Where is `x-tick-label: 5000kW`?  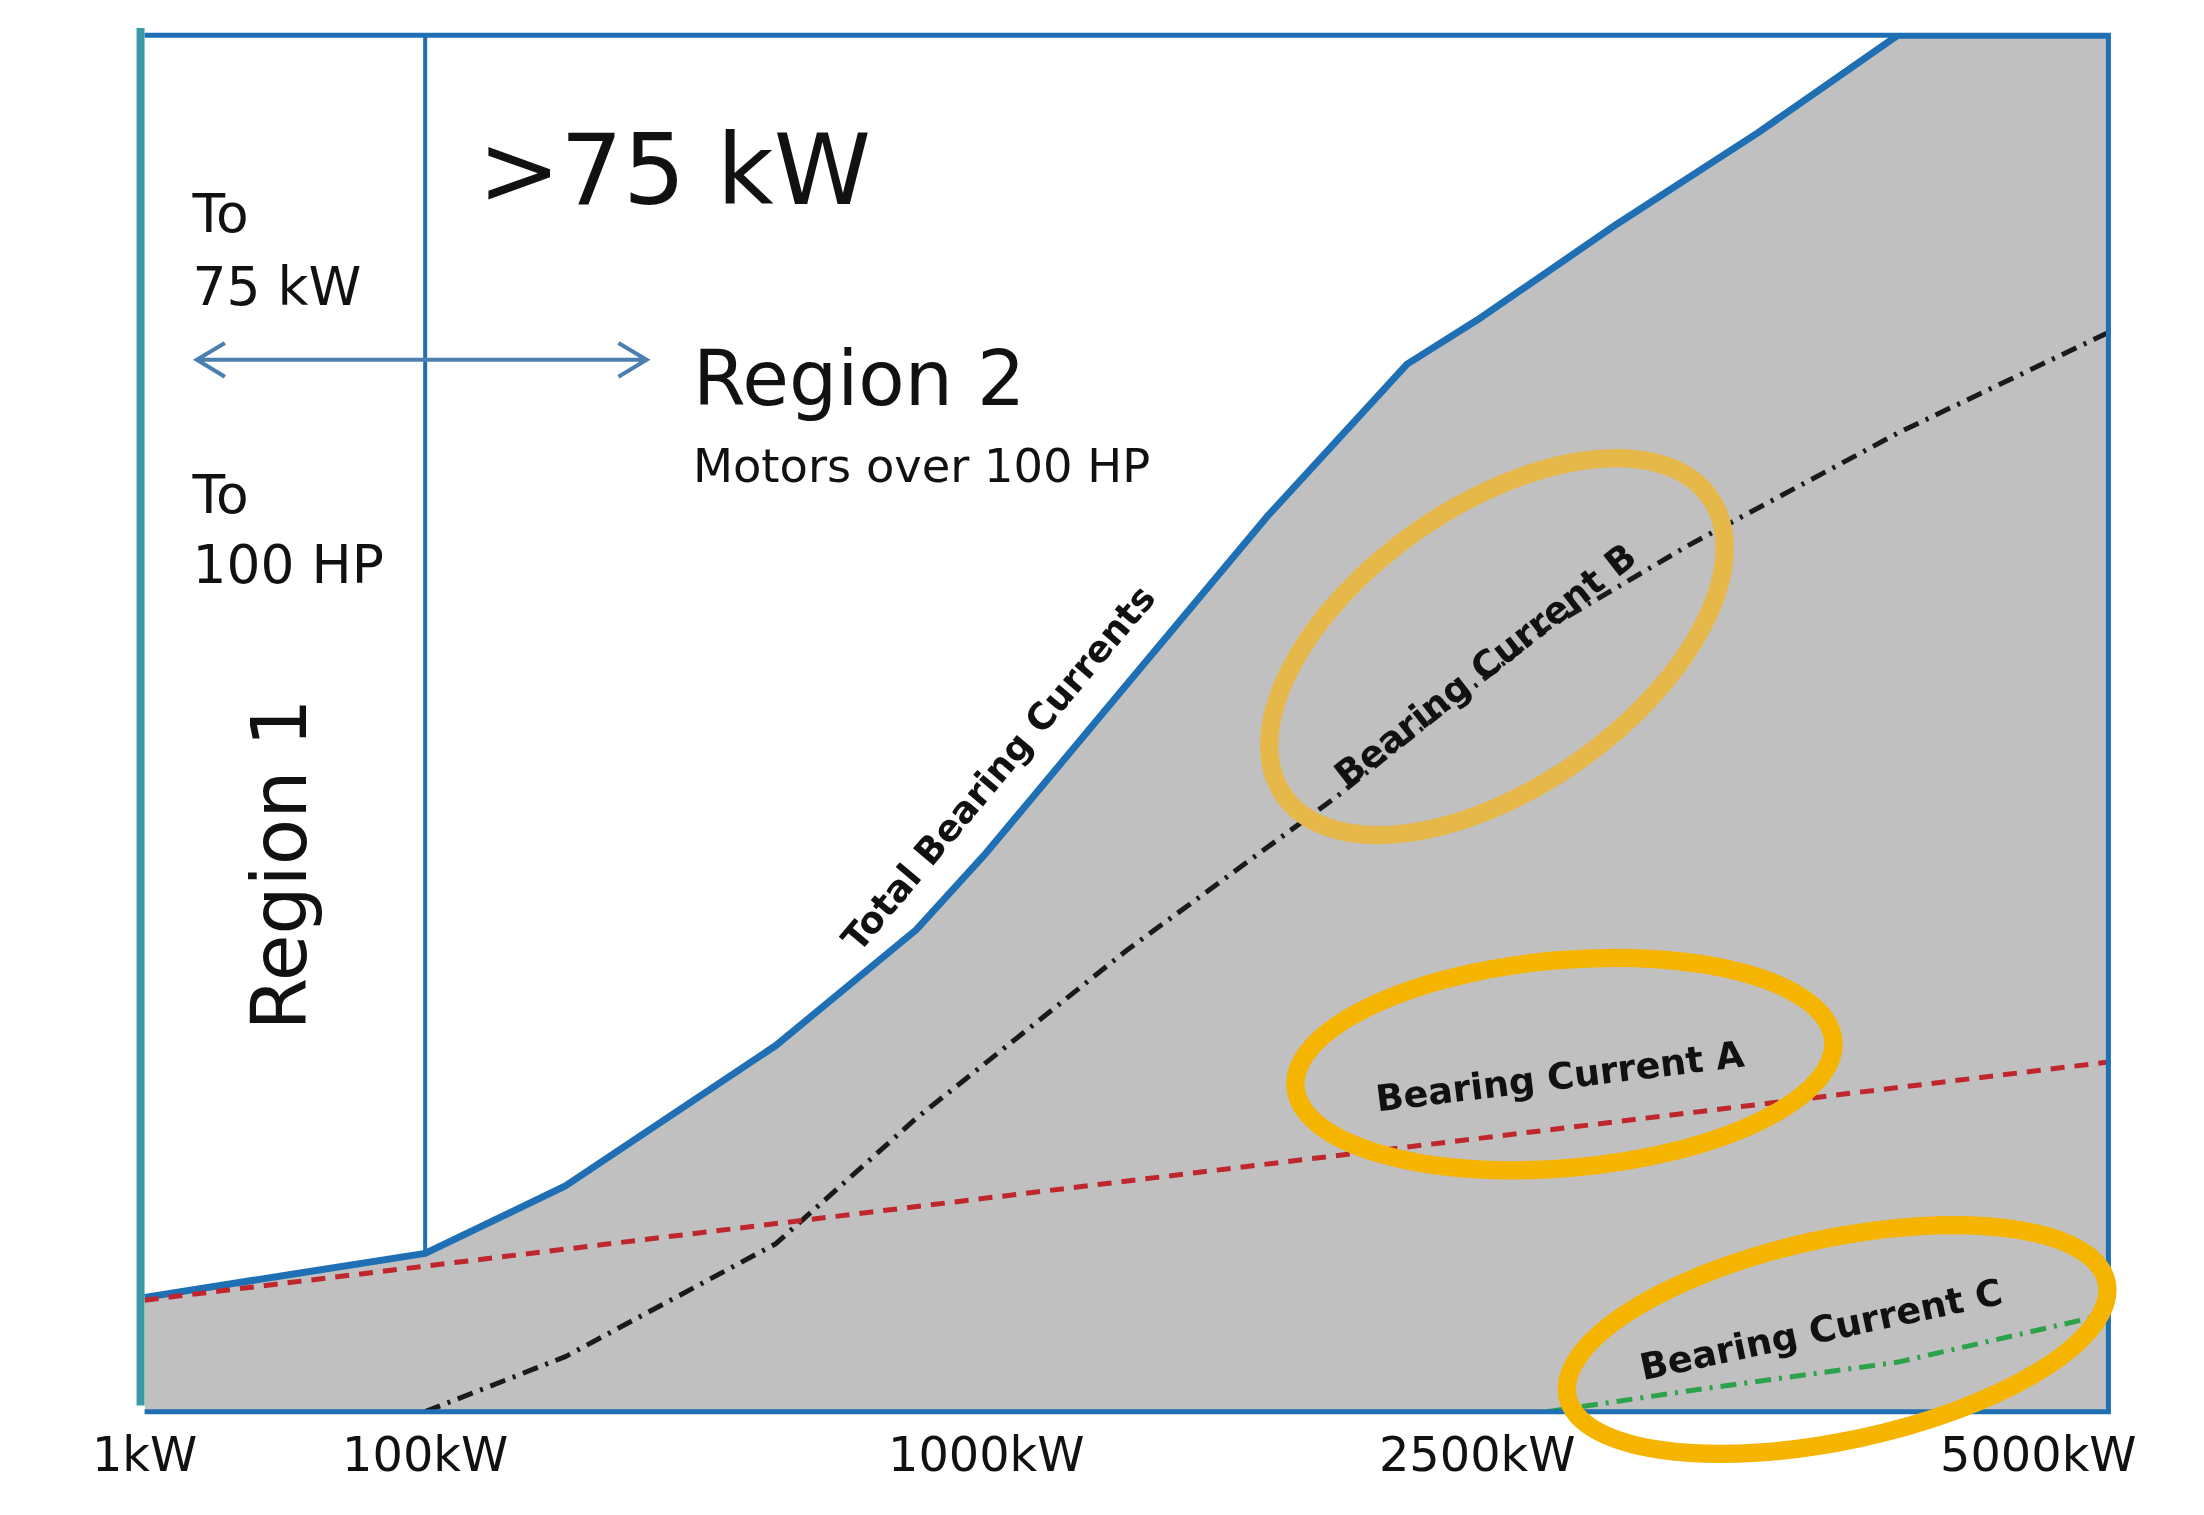
x-tick-label: 5000kW is located at coordinates (2038, 1454).